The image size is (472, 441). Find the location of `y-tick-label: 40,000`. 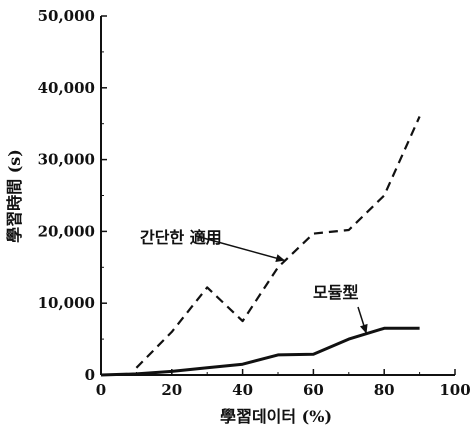

y-tick-label: 40,000 is located at coordinates (66, 88).